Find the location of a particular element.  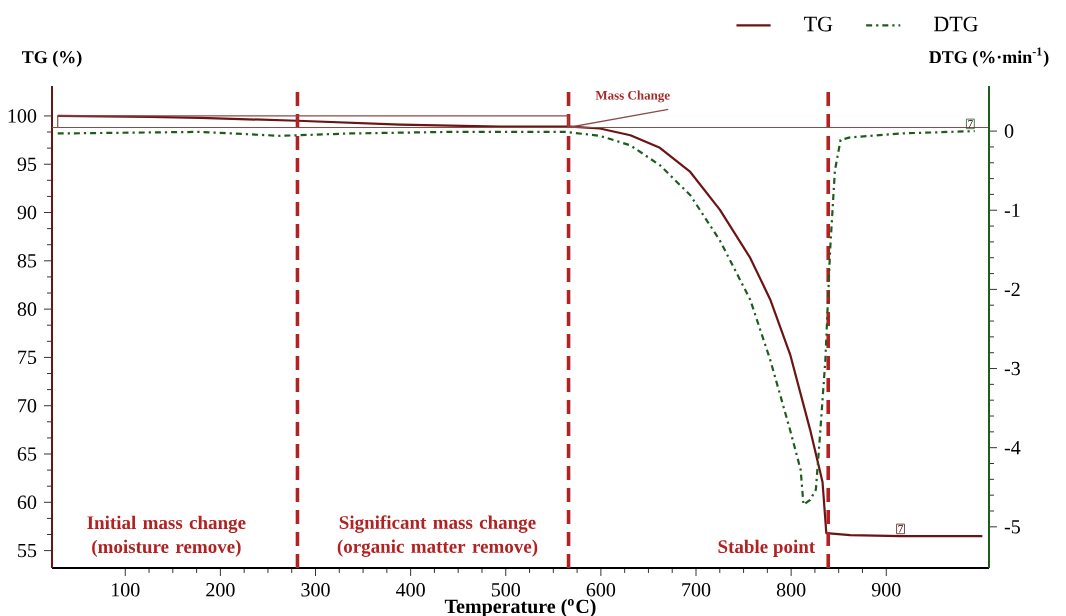

y-tick-label: 85 is located at coordinates (27, 261).